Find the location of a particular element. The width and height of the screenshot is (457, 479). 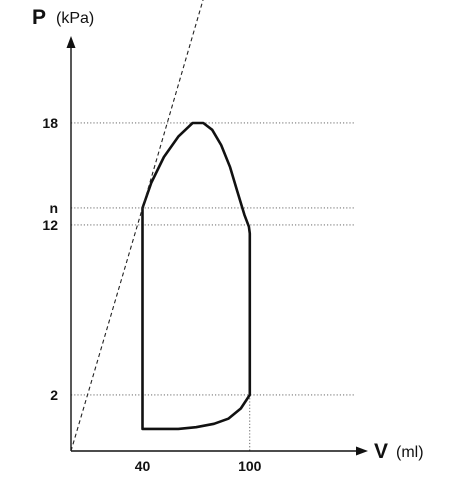

y-axis-arrowhead is located at coordinates (71, 42).